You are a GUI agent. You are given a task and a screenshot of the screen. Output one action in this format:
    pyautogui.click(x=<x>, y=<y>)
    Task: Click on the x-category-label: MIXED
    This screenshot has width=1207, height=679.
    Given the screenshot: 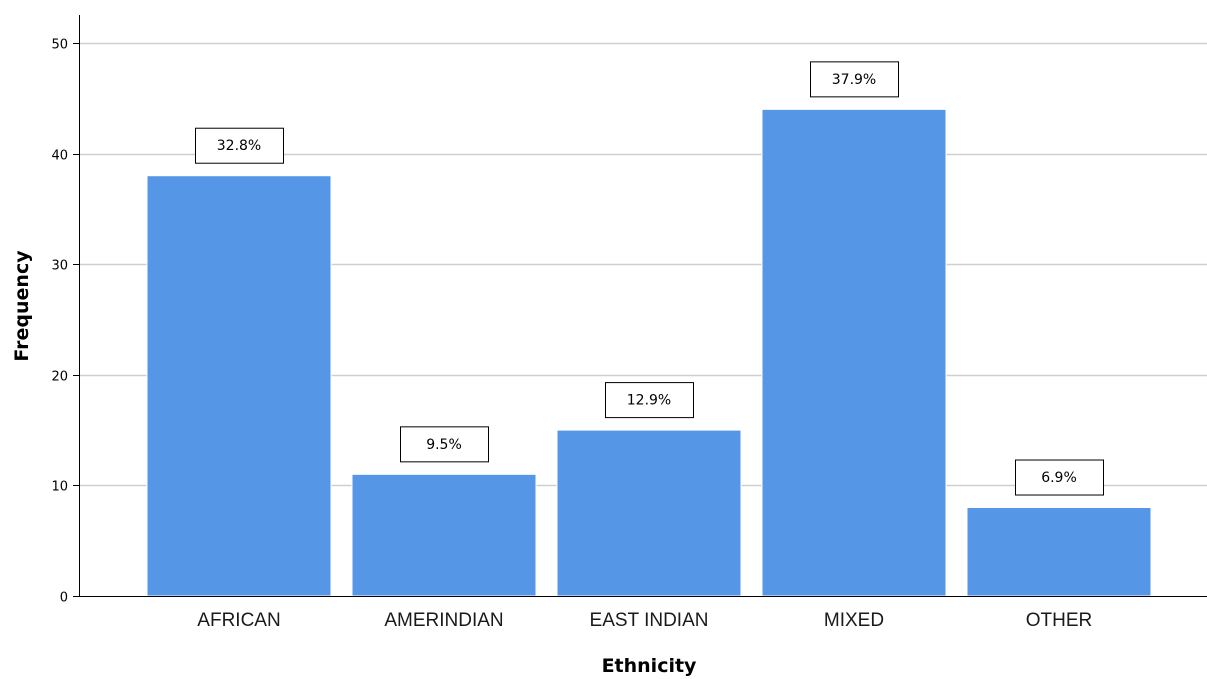 What is the action you would take?
    pyautogui.click(x=854, y=620)
    